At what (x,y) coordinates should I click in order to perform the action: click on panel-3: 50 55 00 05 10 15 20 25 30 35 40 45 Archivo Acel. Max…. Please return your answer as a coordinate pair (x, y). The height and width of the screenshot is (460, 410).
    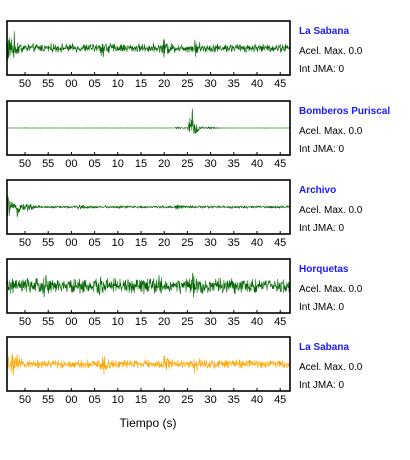
    Looking at the image, I should click on (184, 214).